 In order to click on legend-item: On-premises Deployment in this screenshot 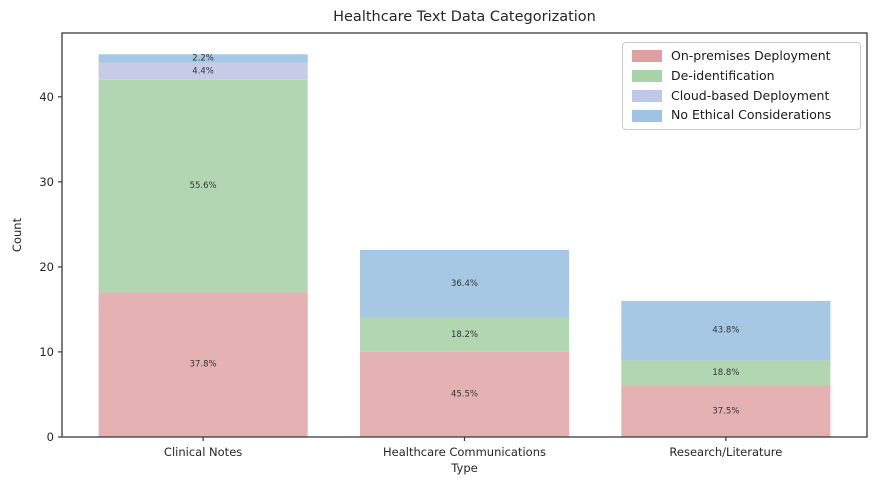, I will do `click(741, 55)`.